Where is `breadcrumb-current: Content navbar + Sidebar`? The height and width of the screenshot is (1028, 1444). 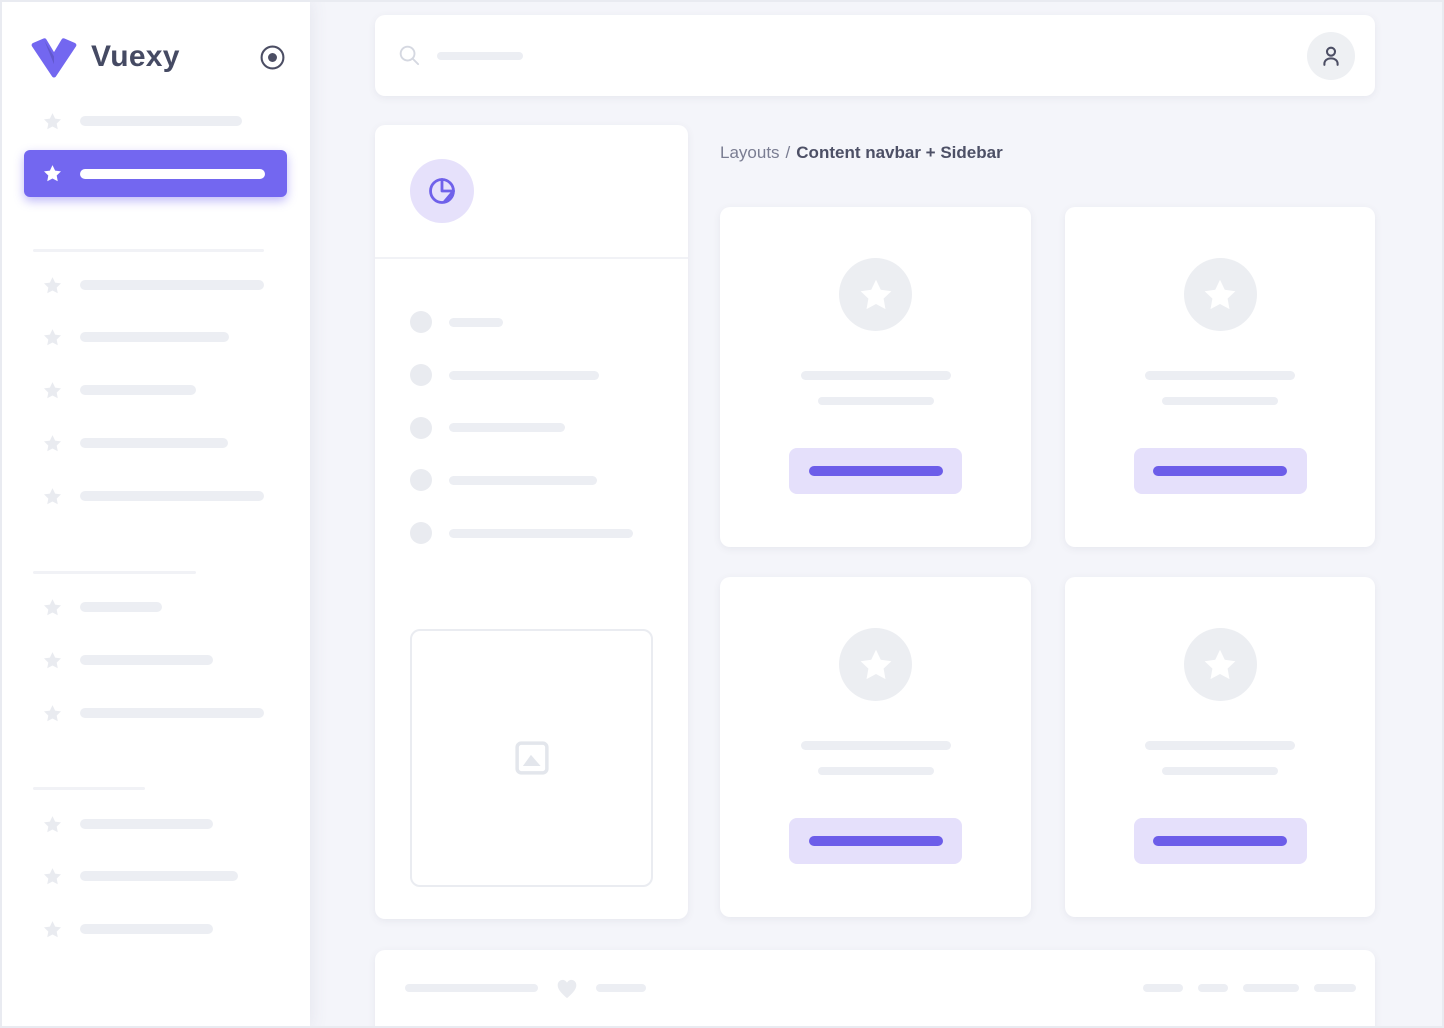 breadcrumb-current: Content navbar + Sidebar is located at coordinates (899, 152).